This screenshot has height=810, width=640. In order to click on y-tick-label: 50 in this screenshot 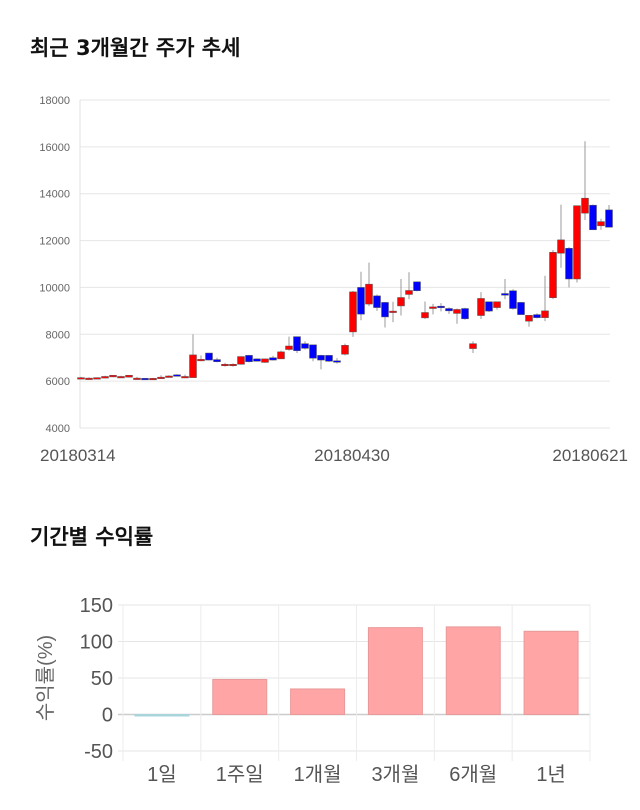, I will do `click(102, 679)`.